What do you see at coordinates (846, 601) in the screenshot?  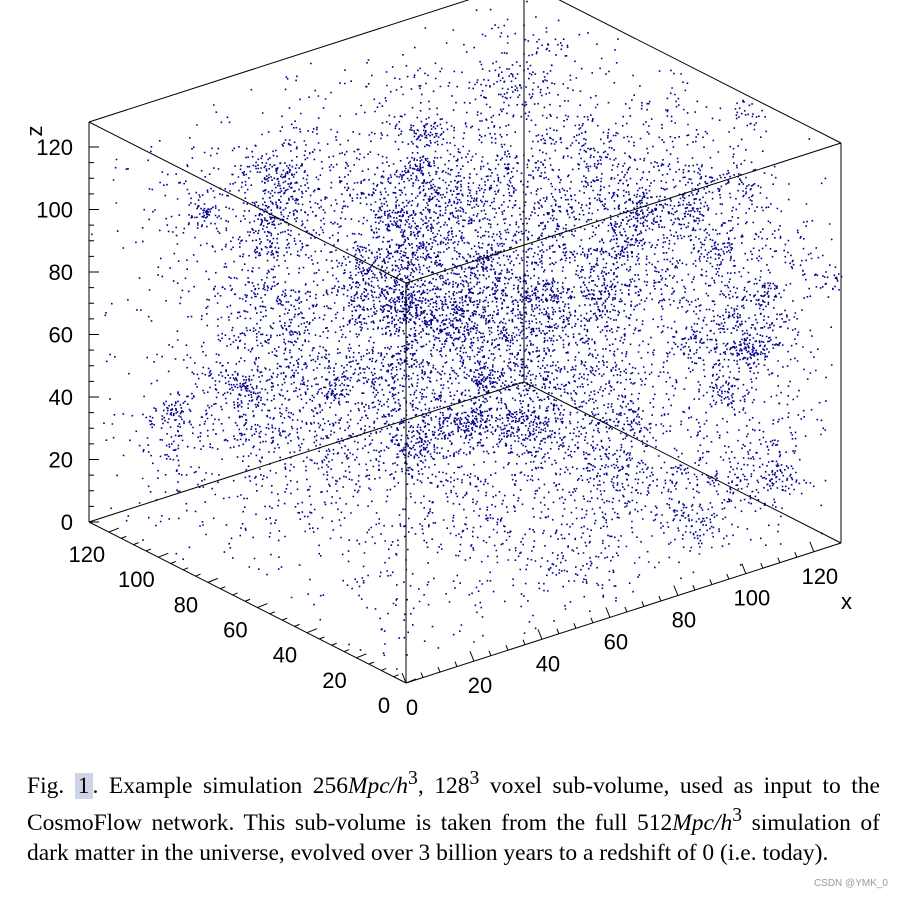 I see `x-axis-title: x` at bounding box center [846, 601].